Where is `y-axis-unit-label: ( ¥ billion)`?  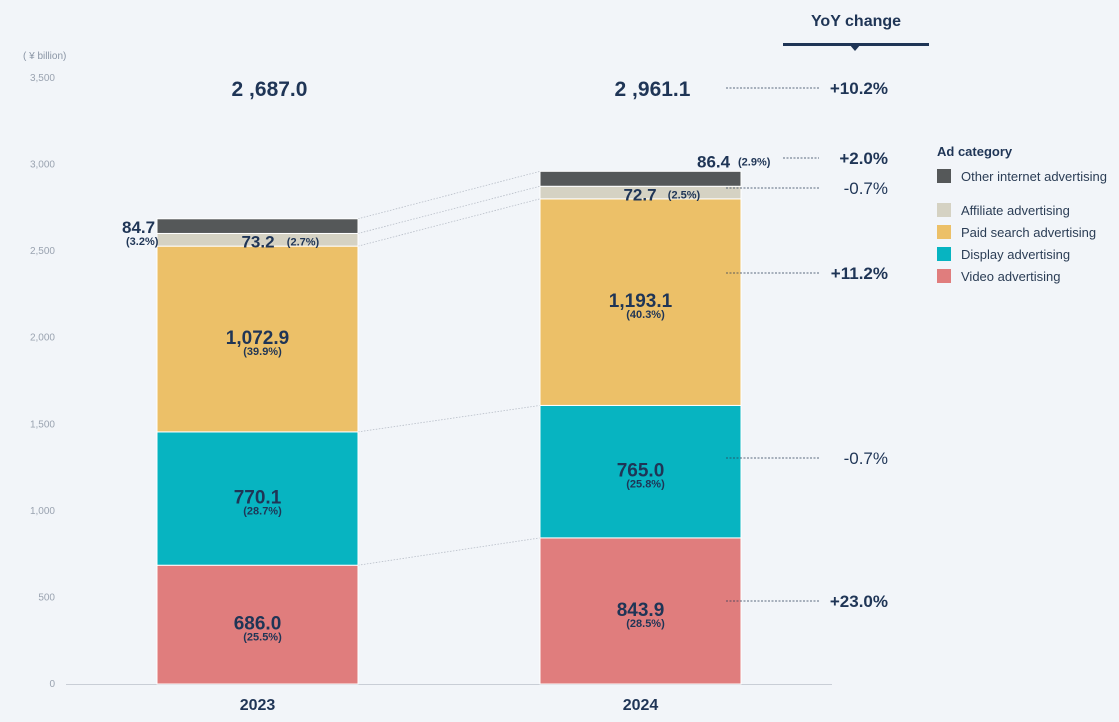 y-axis-unit-label: ( ¥ billion) is located at coordinates (45, 56).